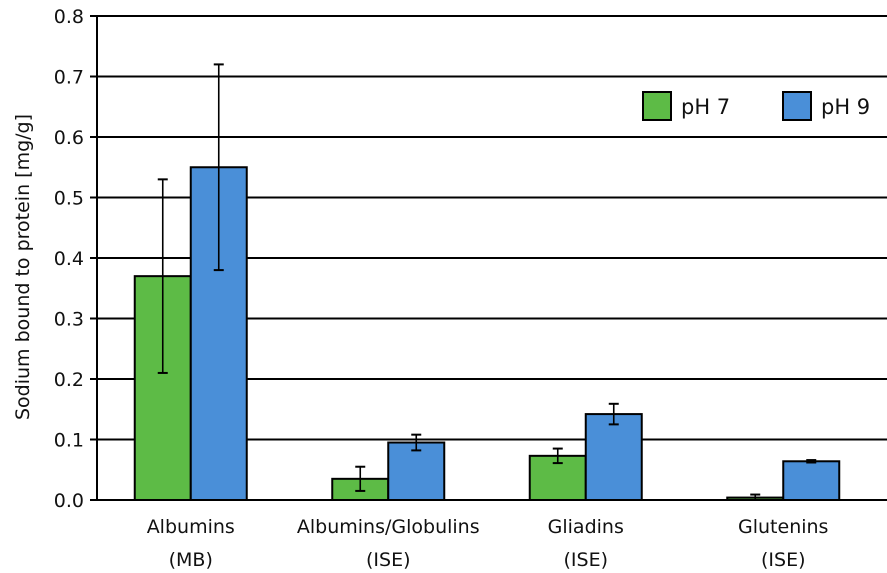 The height and width of the screenshot is (573, 887). Describe the element at coordinates (845, 107) in the screenshot. I see `legend-label: pH 9` at that location.